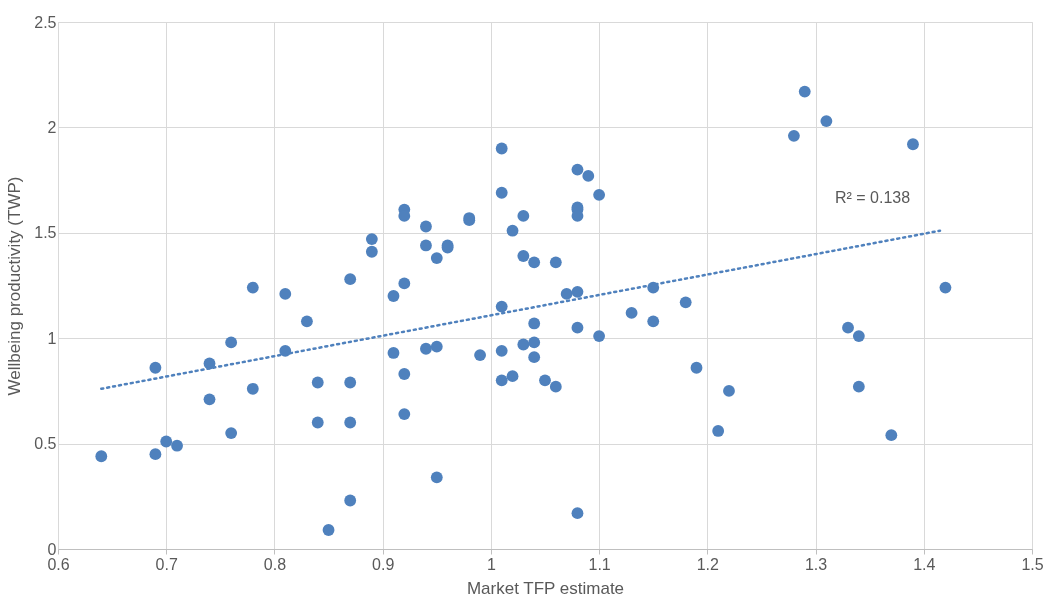 The width and height of the screenshot is (1062, 601). What do you see at coordinates (58, 564) in the screenshot?
I see `x-tick-label: 0.6` at bounding box center [58, 564].